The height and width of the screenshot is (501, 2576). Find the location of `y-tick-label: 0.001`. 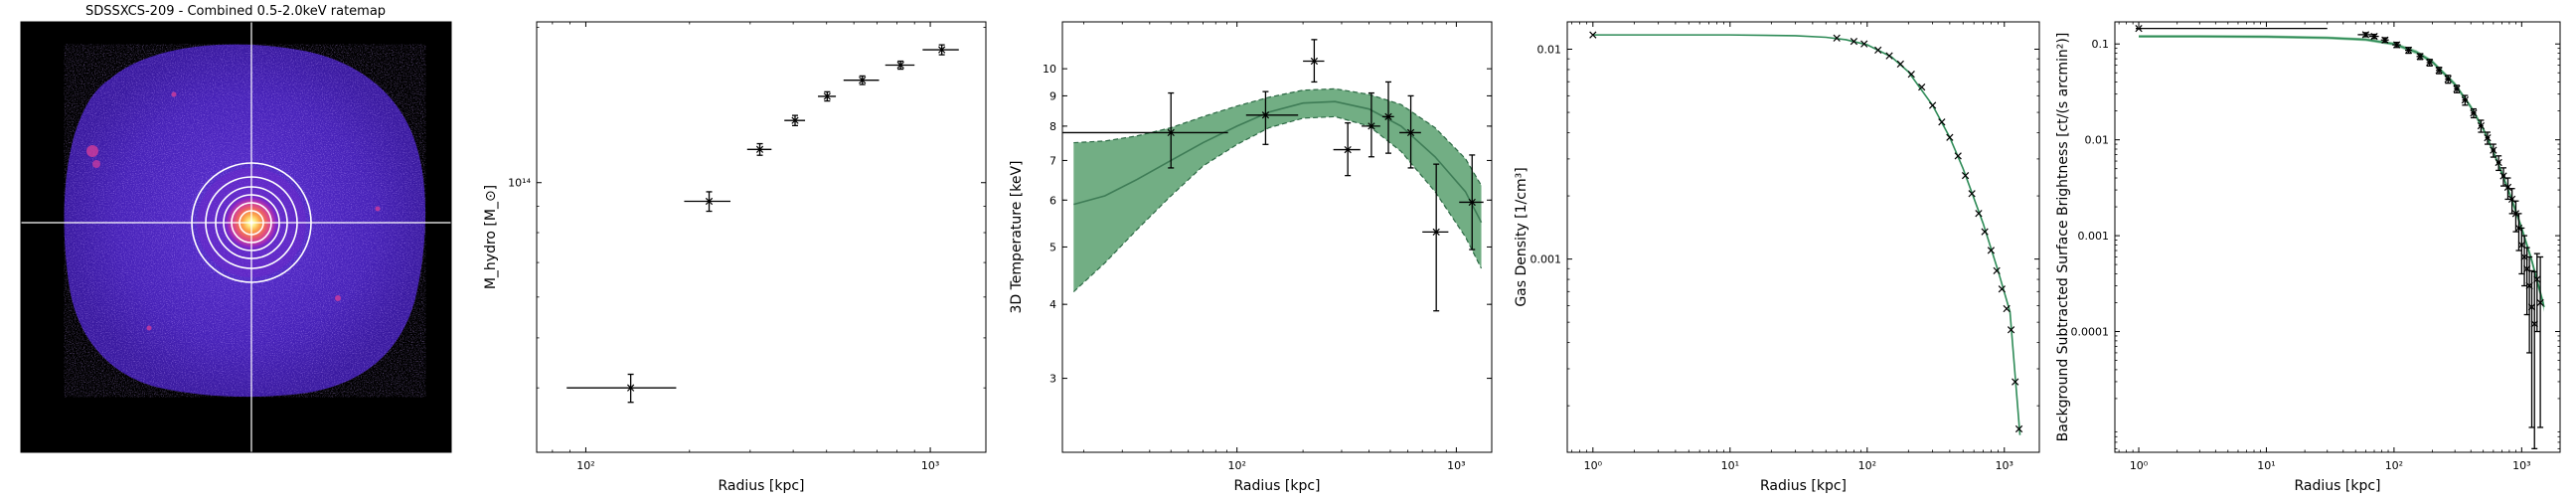

y-tick-label: 0.001 is located at coordinates (2094, 236).